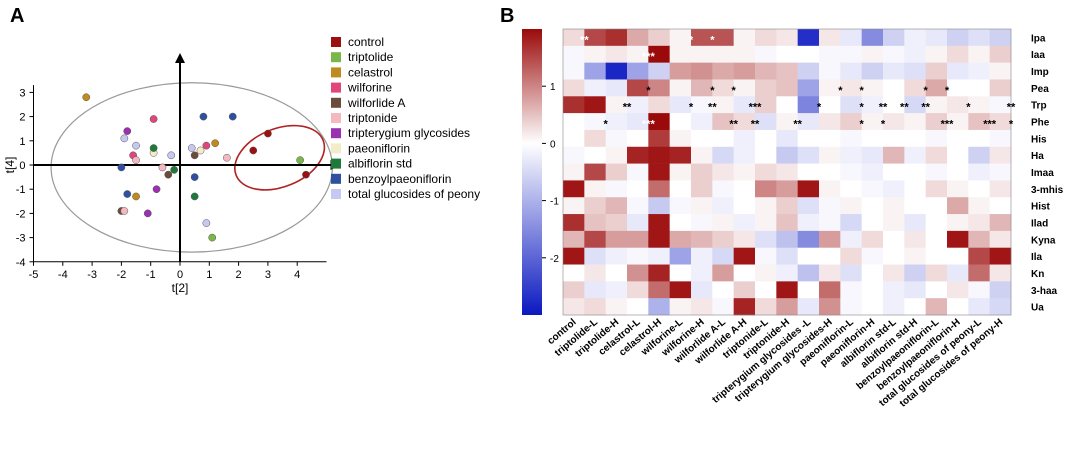 Image resolution: width=1072 pixels, height=450 pixels. What do you see at coordinates (376, 103) in the screenshot?
I see `legend-label: wilforlide A` at bounding box center [376, 103].